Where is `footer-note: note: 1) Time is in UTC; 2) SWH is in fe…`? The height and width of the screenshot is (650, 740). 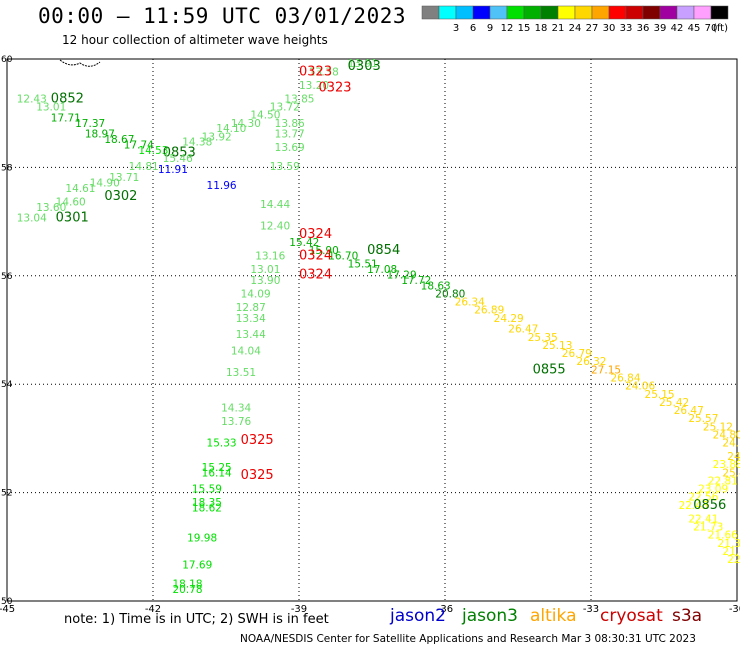 footer-note: note: 1) Time is in UTC; 2) SWH is in fe… is located at coordinates (196, 619).